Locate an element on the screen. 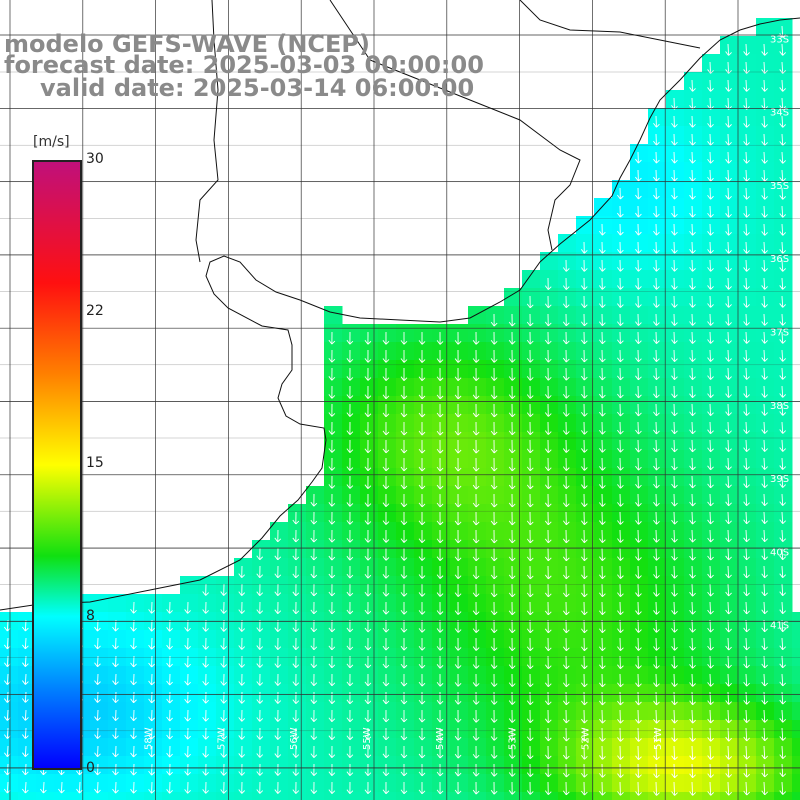 This screenshot has height=800, width=800. lat-label: 35S is located at coordinates (779, 186).